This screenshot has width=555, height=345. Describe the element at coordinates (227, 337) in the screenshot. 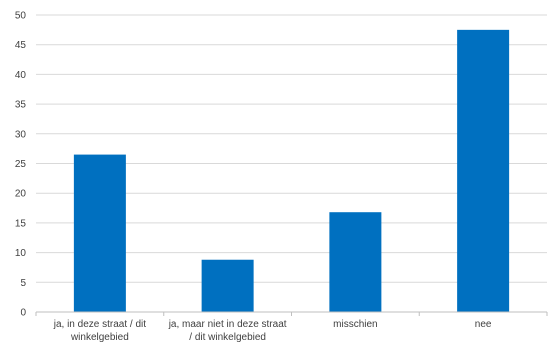

I see `x-category-label-line: / dit winkelgebied` at that location.